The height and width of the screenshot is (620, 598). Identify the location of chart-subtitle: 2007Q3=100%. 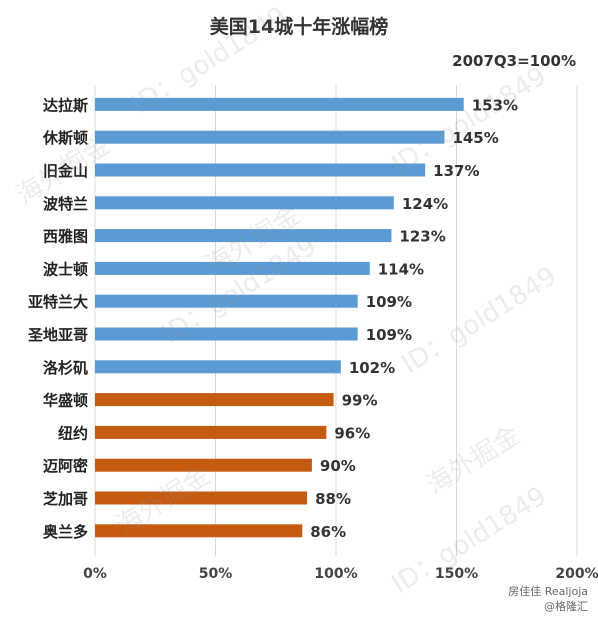
(514, 61).